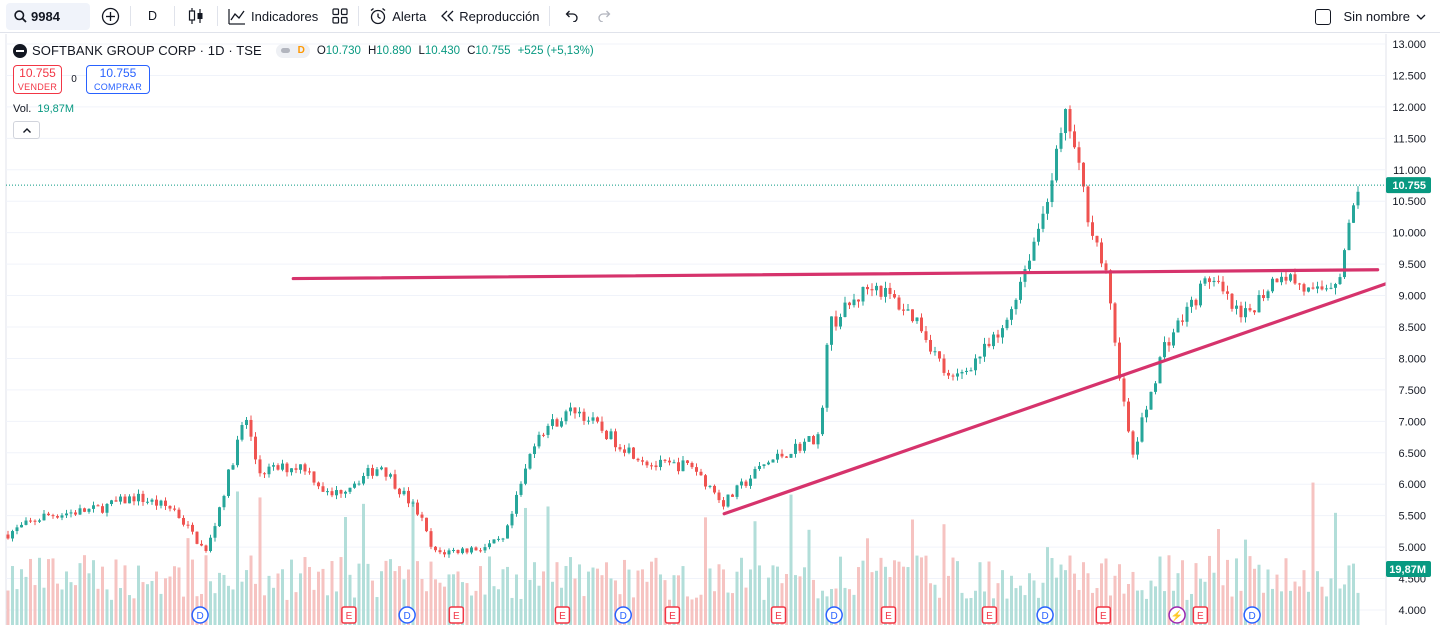 The height and width of the screenshot is (625, 1440). What do you see at coordinates (1322, 16) in the screenshot?
I see `layout-checkbox` at bounding box center [1322, 16].